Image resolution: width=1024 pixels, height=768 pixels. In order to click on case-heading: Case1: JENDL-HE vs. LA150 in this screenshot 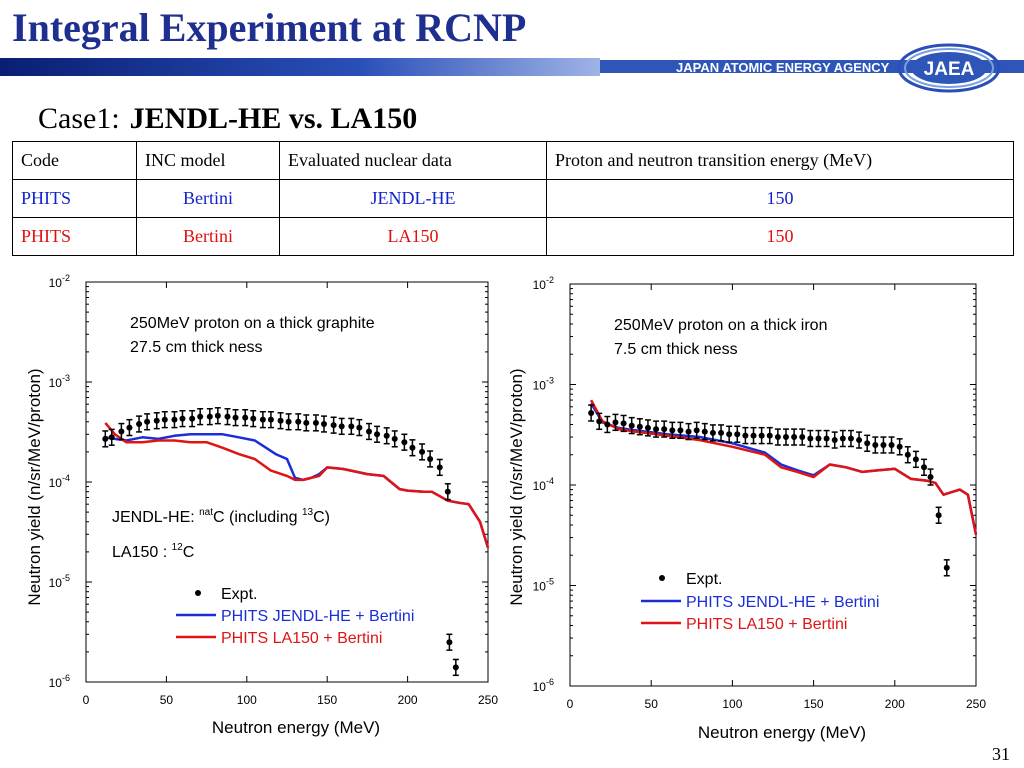, I will do `click(227, 119)`.